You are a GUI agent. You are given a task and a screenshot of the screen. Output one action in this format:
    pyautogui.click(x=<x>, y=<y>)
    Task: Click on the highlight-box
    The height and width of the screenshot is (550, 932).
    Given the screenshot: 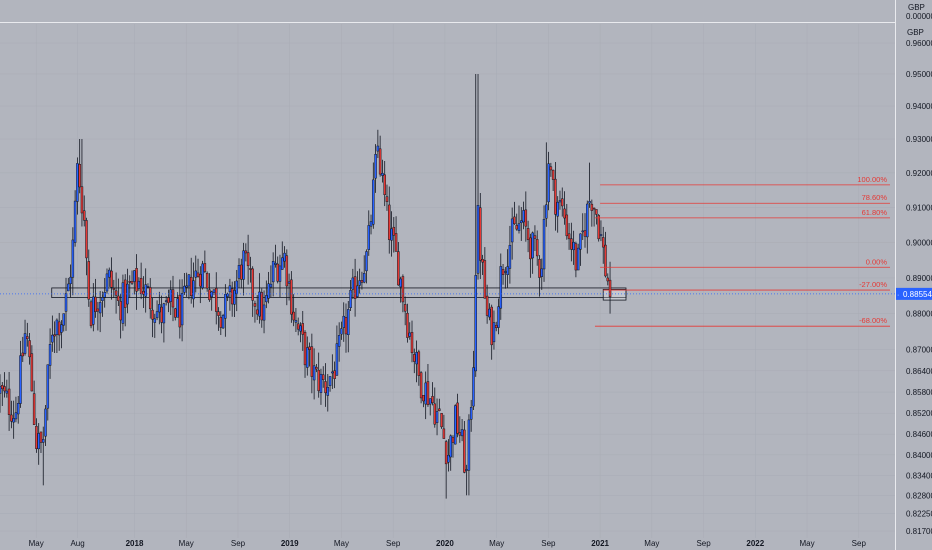 What is the action you would take?
    pyautogui.click(x=614, y=294)
    